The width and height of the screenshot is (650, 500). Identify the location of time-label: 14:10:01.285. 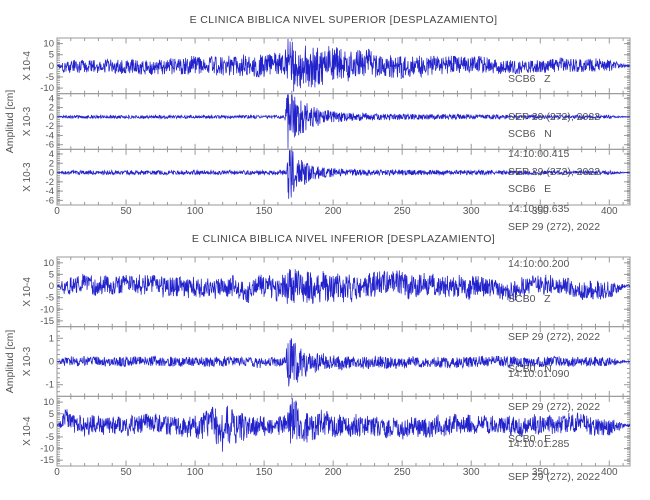
(539, 444).